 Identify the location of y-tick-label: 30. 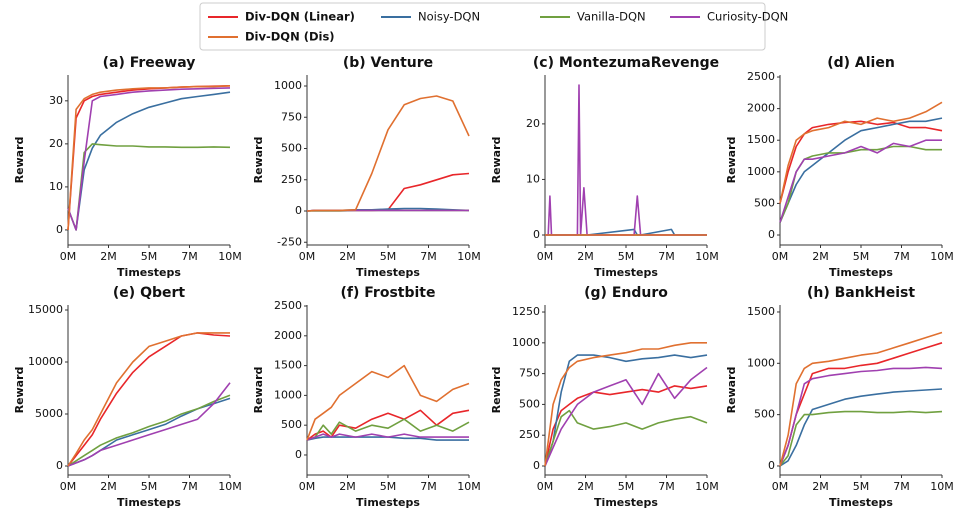
(56, 100).